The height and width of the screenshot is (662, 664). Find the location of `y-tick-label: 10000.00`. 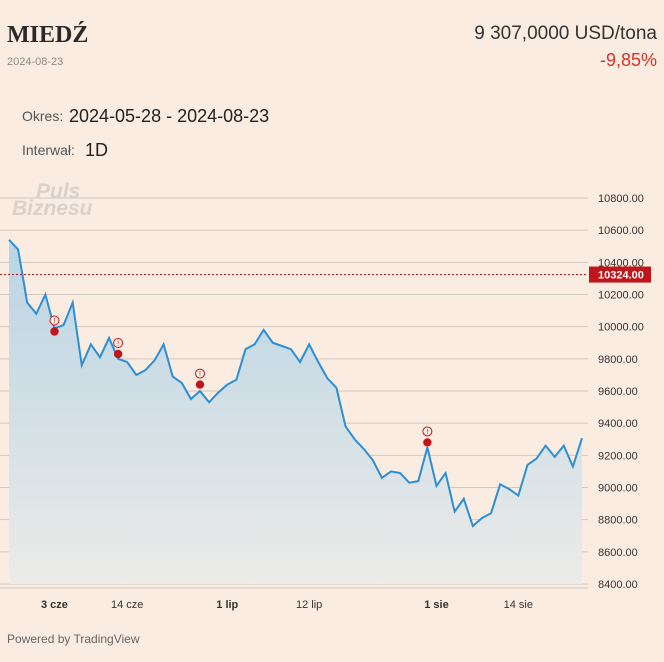

y-tick-label: 10000.00 is located at coordinates (621, 328).